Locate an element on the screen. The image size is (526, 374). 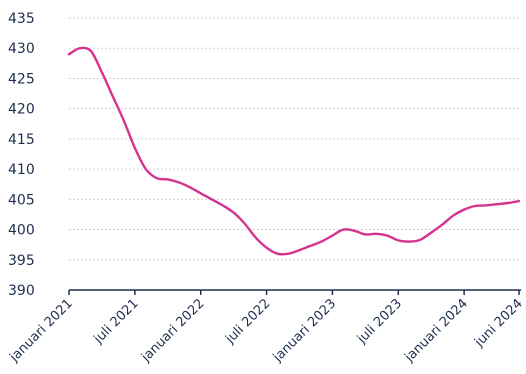
y-tick-label-405: 405 is located at coordinates (21, 200).